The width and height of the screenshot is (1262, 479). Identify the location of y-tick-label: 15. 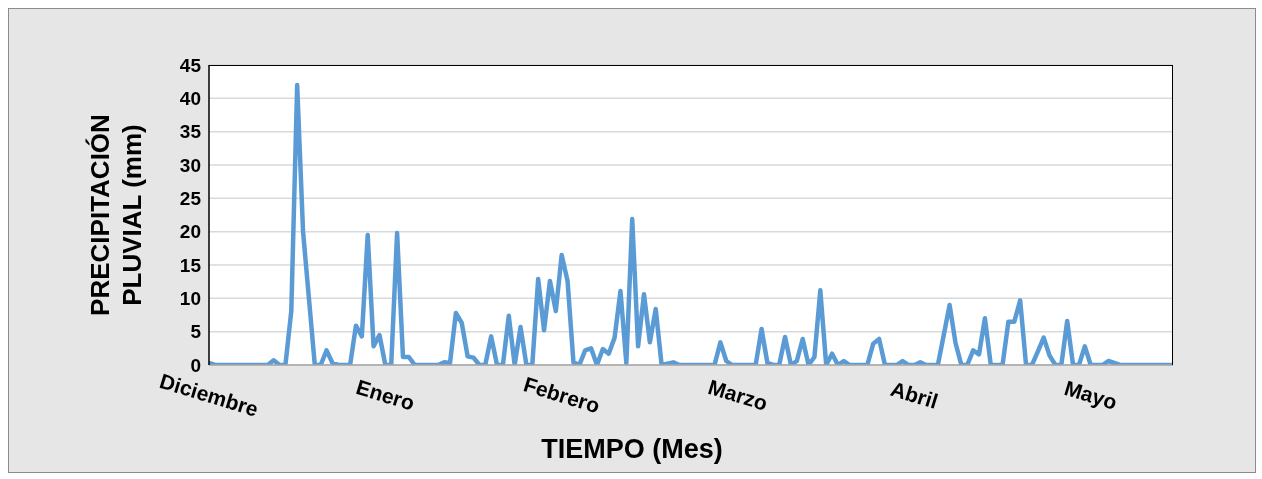
(190, 265).